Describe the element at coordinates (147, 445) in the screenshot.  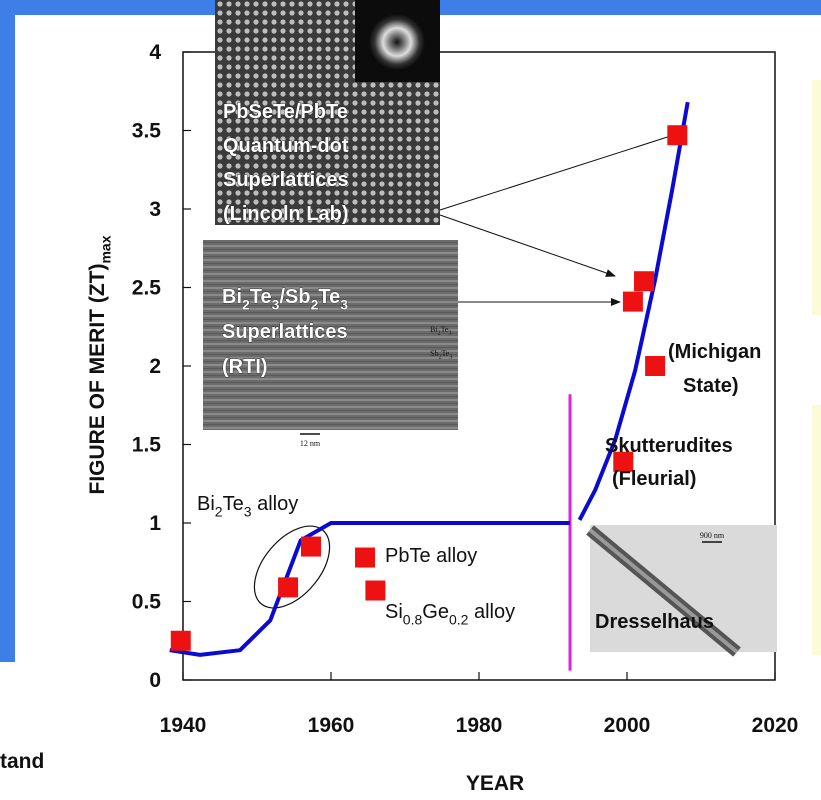
I see `y-tick-label: 1.5` at that location.